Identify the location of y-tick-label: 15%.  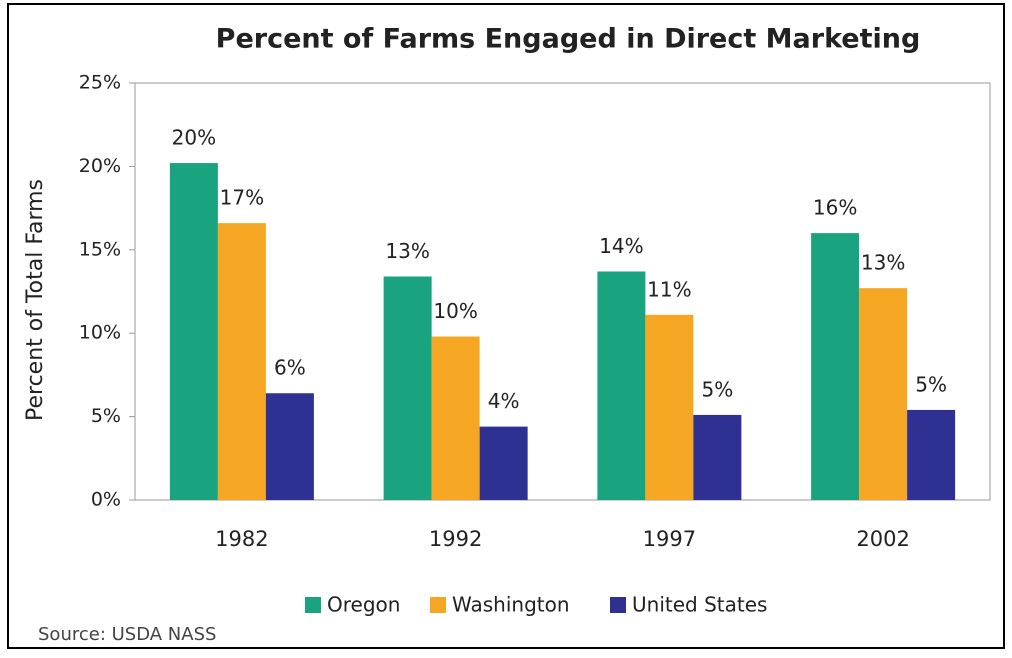
(100, 249).